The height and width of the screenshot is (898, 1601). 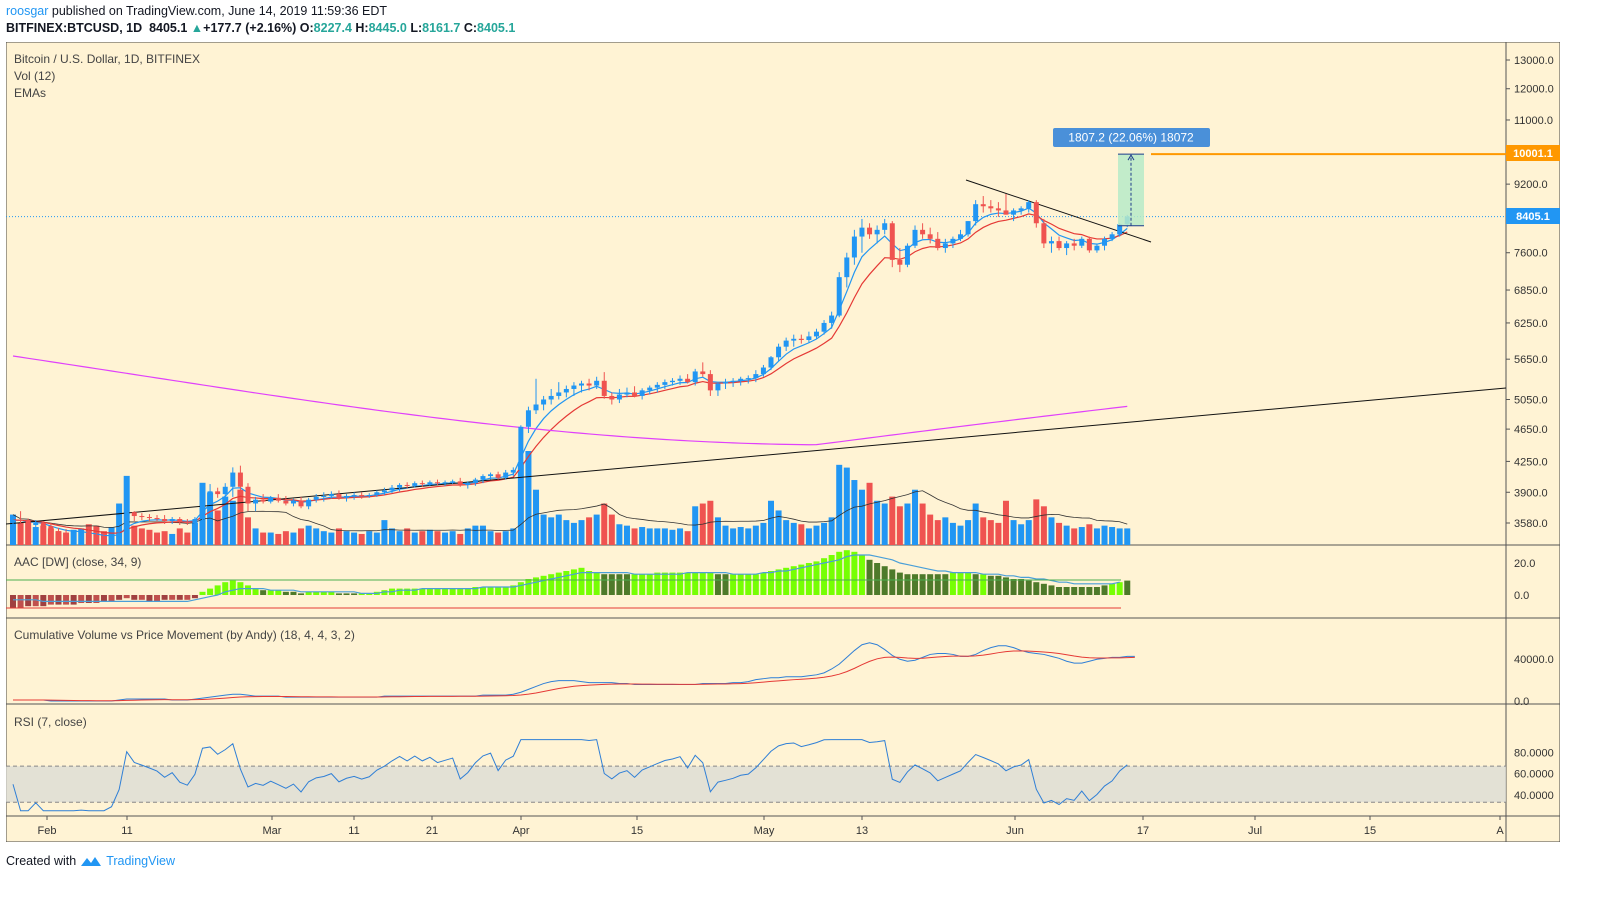 I want to click on pane-title-main: Bitcoin / U.S. Dollar, 1D, BITFINEX, so click(x=107, y=59).